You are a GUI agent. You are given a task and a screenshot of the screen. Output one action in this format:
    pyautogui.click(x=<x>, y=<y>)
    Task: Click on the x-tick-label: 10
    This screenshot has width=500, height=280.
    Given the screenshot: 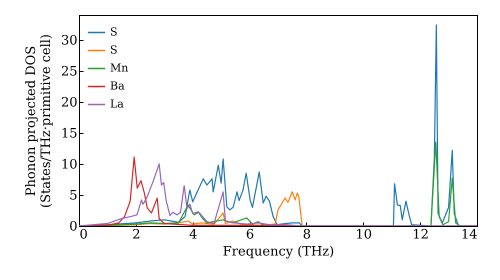 What is the action you would take?
    pyautogui.click(x=364, y=235)
    